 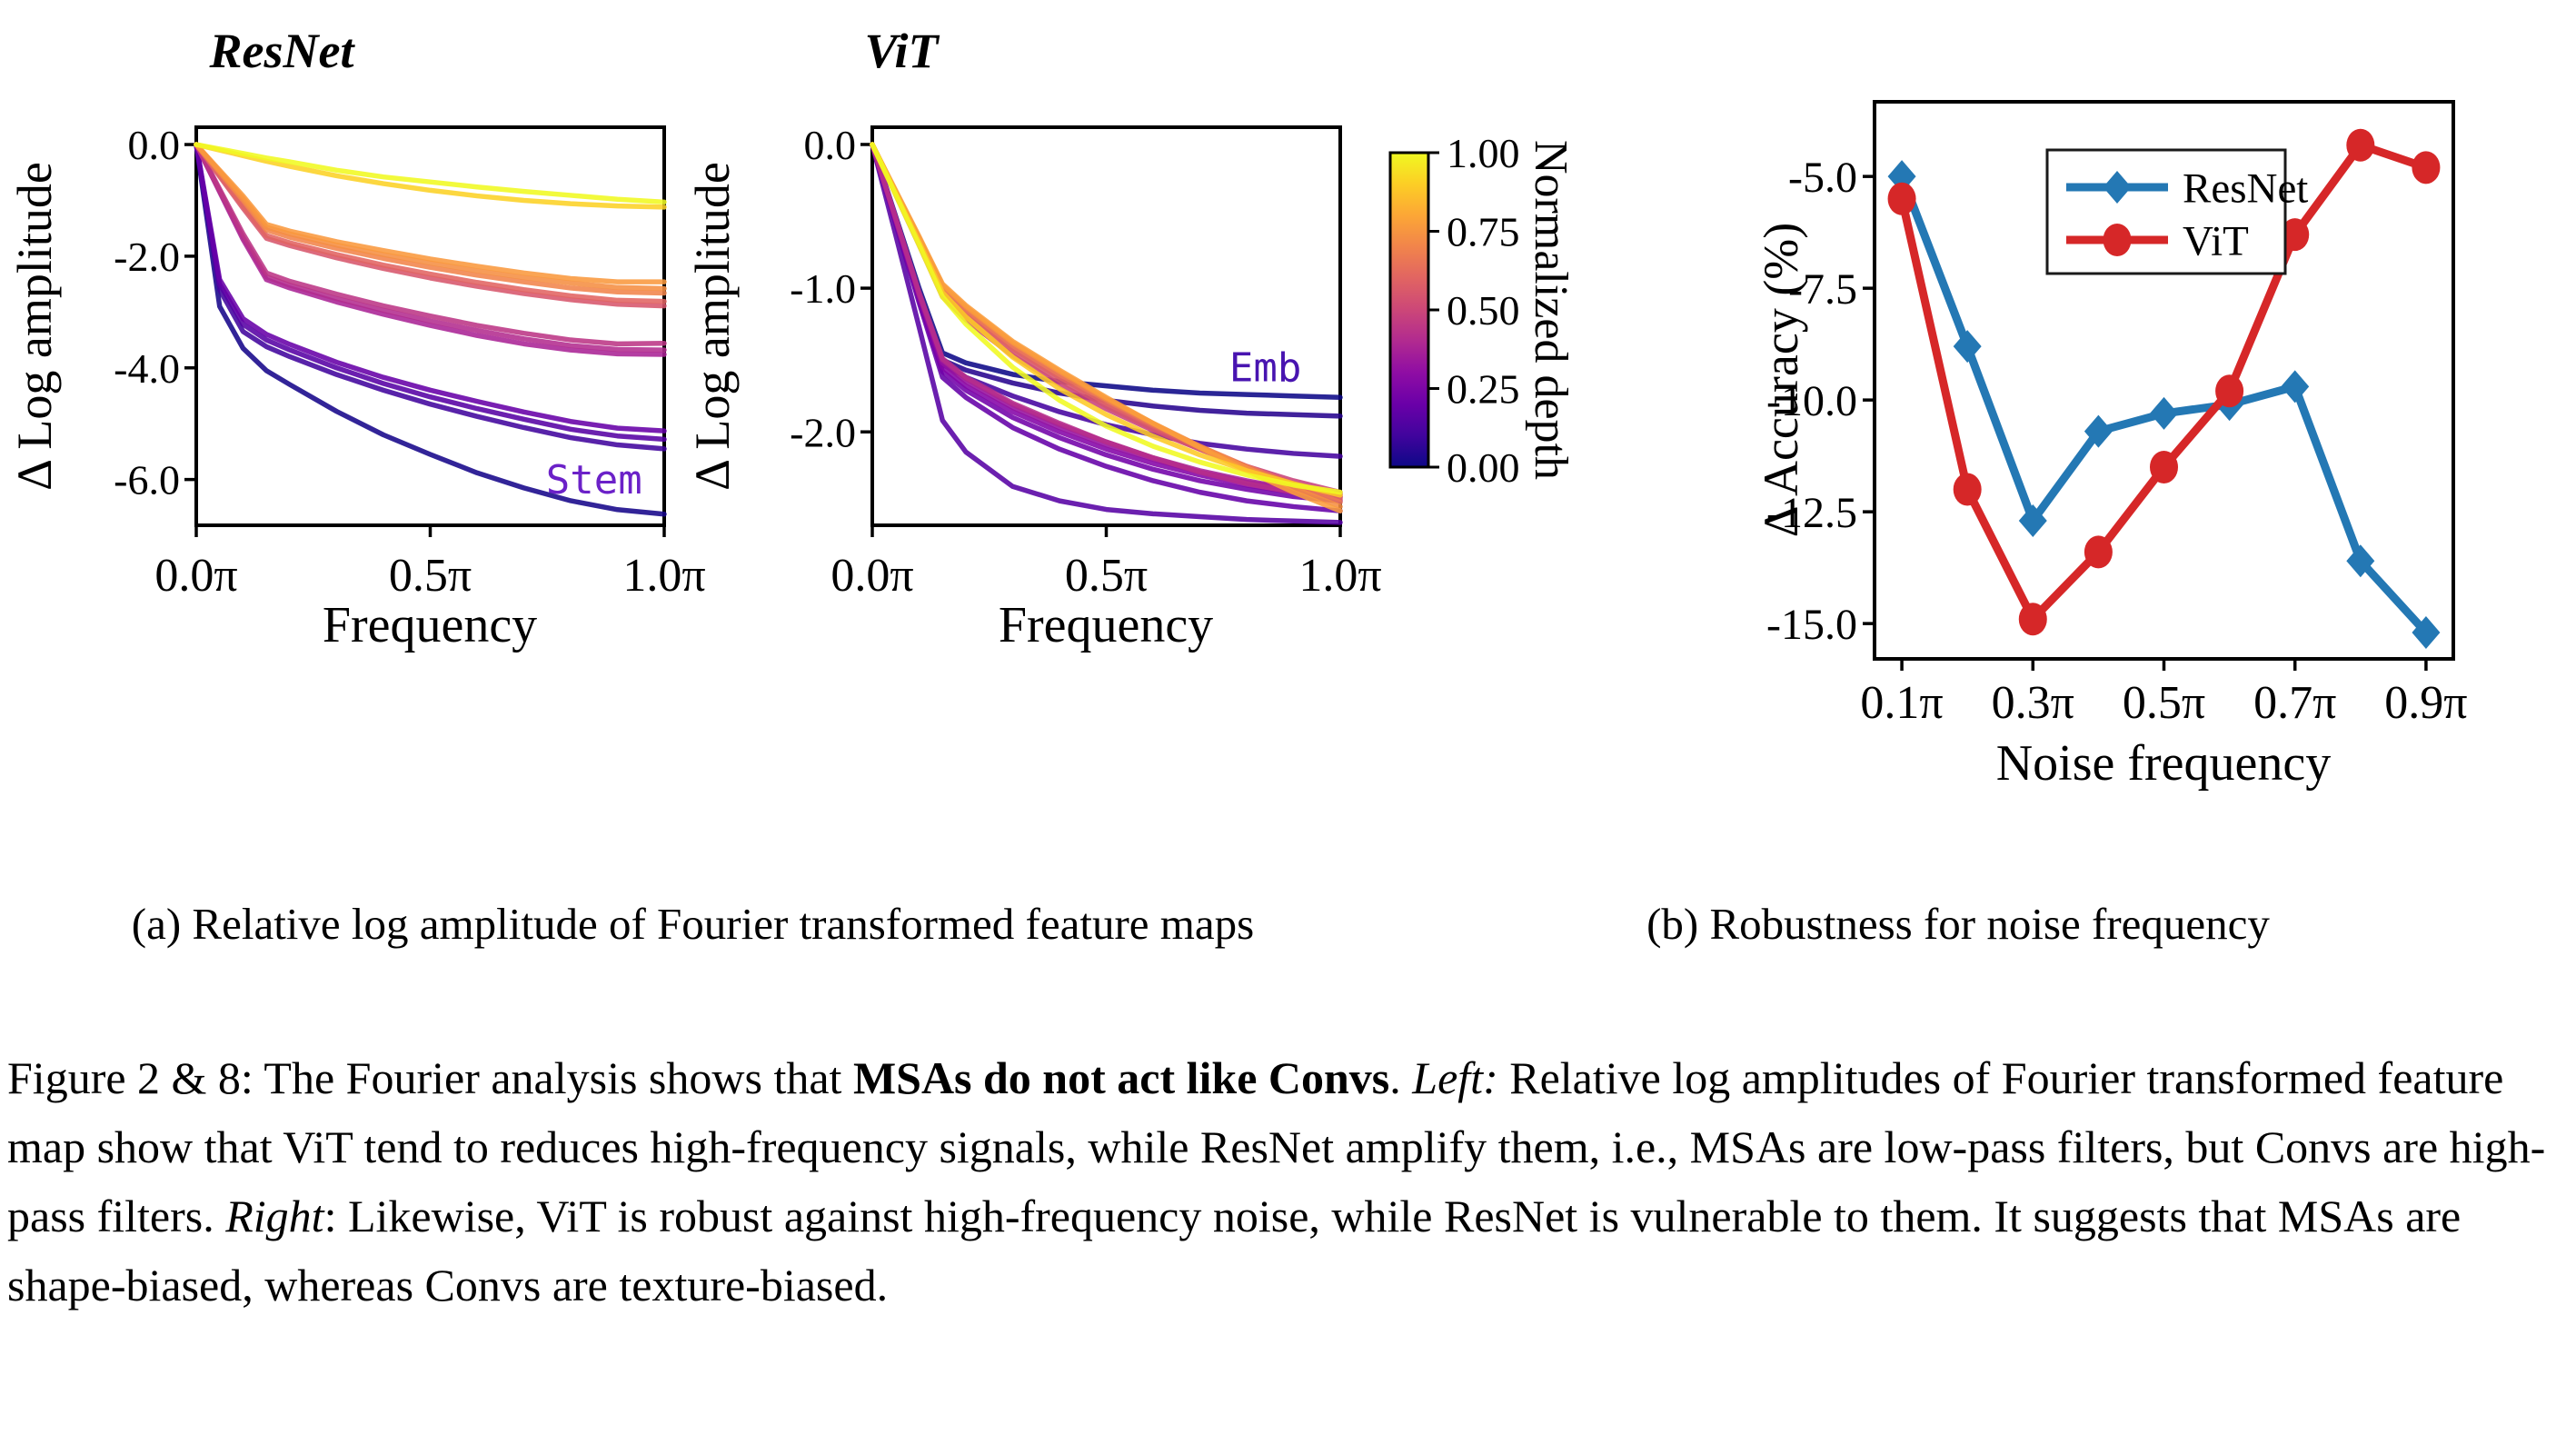 I want to click on noise-robustness-x-tick-label: 0.7π, so click(x=2295, y=703).